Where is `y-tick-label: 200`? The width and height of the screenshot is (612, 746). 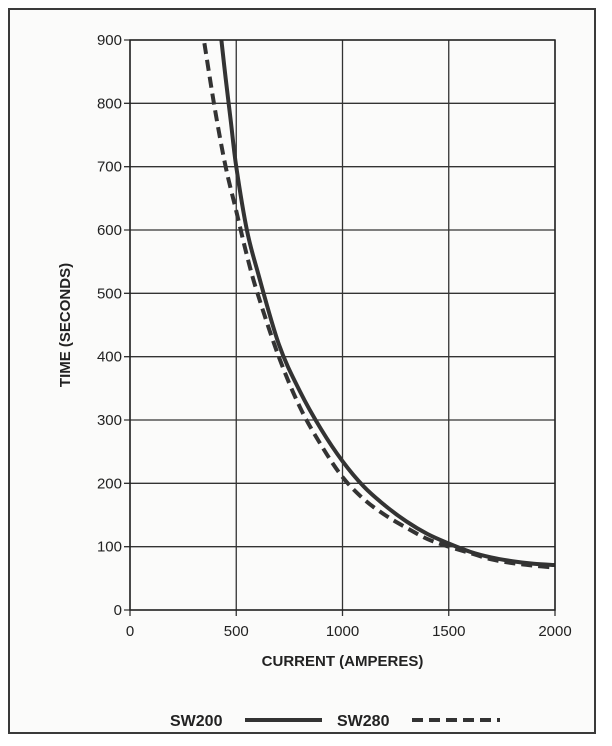 y-tick-label: 200 is located at coordinates (109, 483).